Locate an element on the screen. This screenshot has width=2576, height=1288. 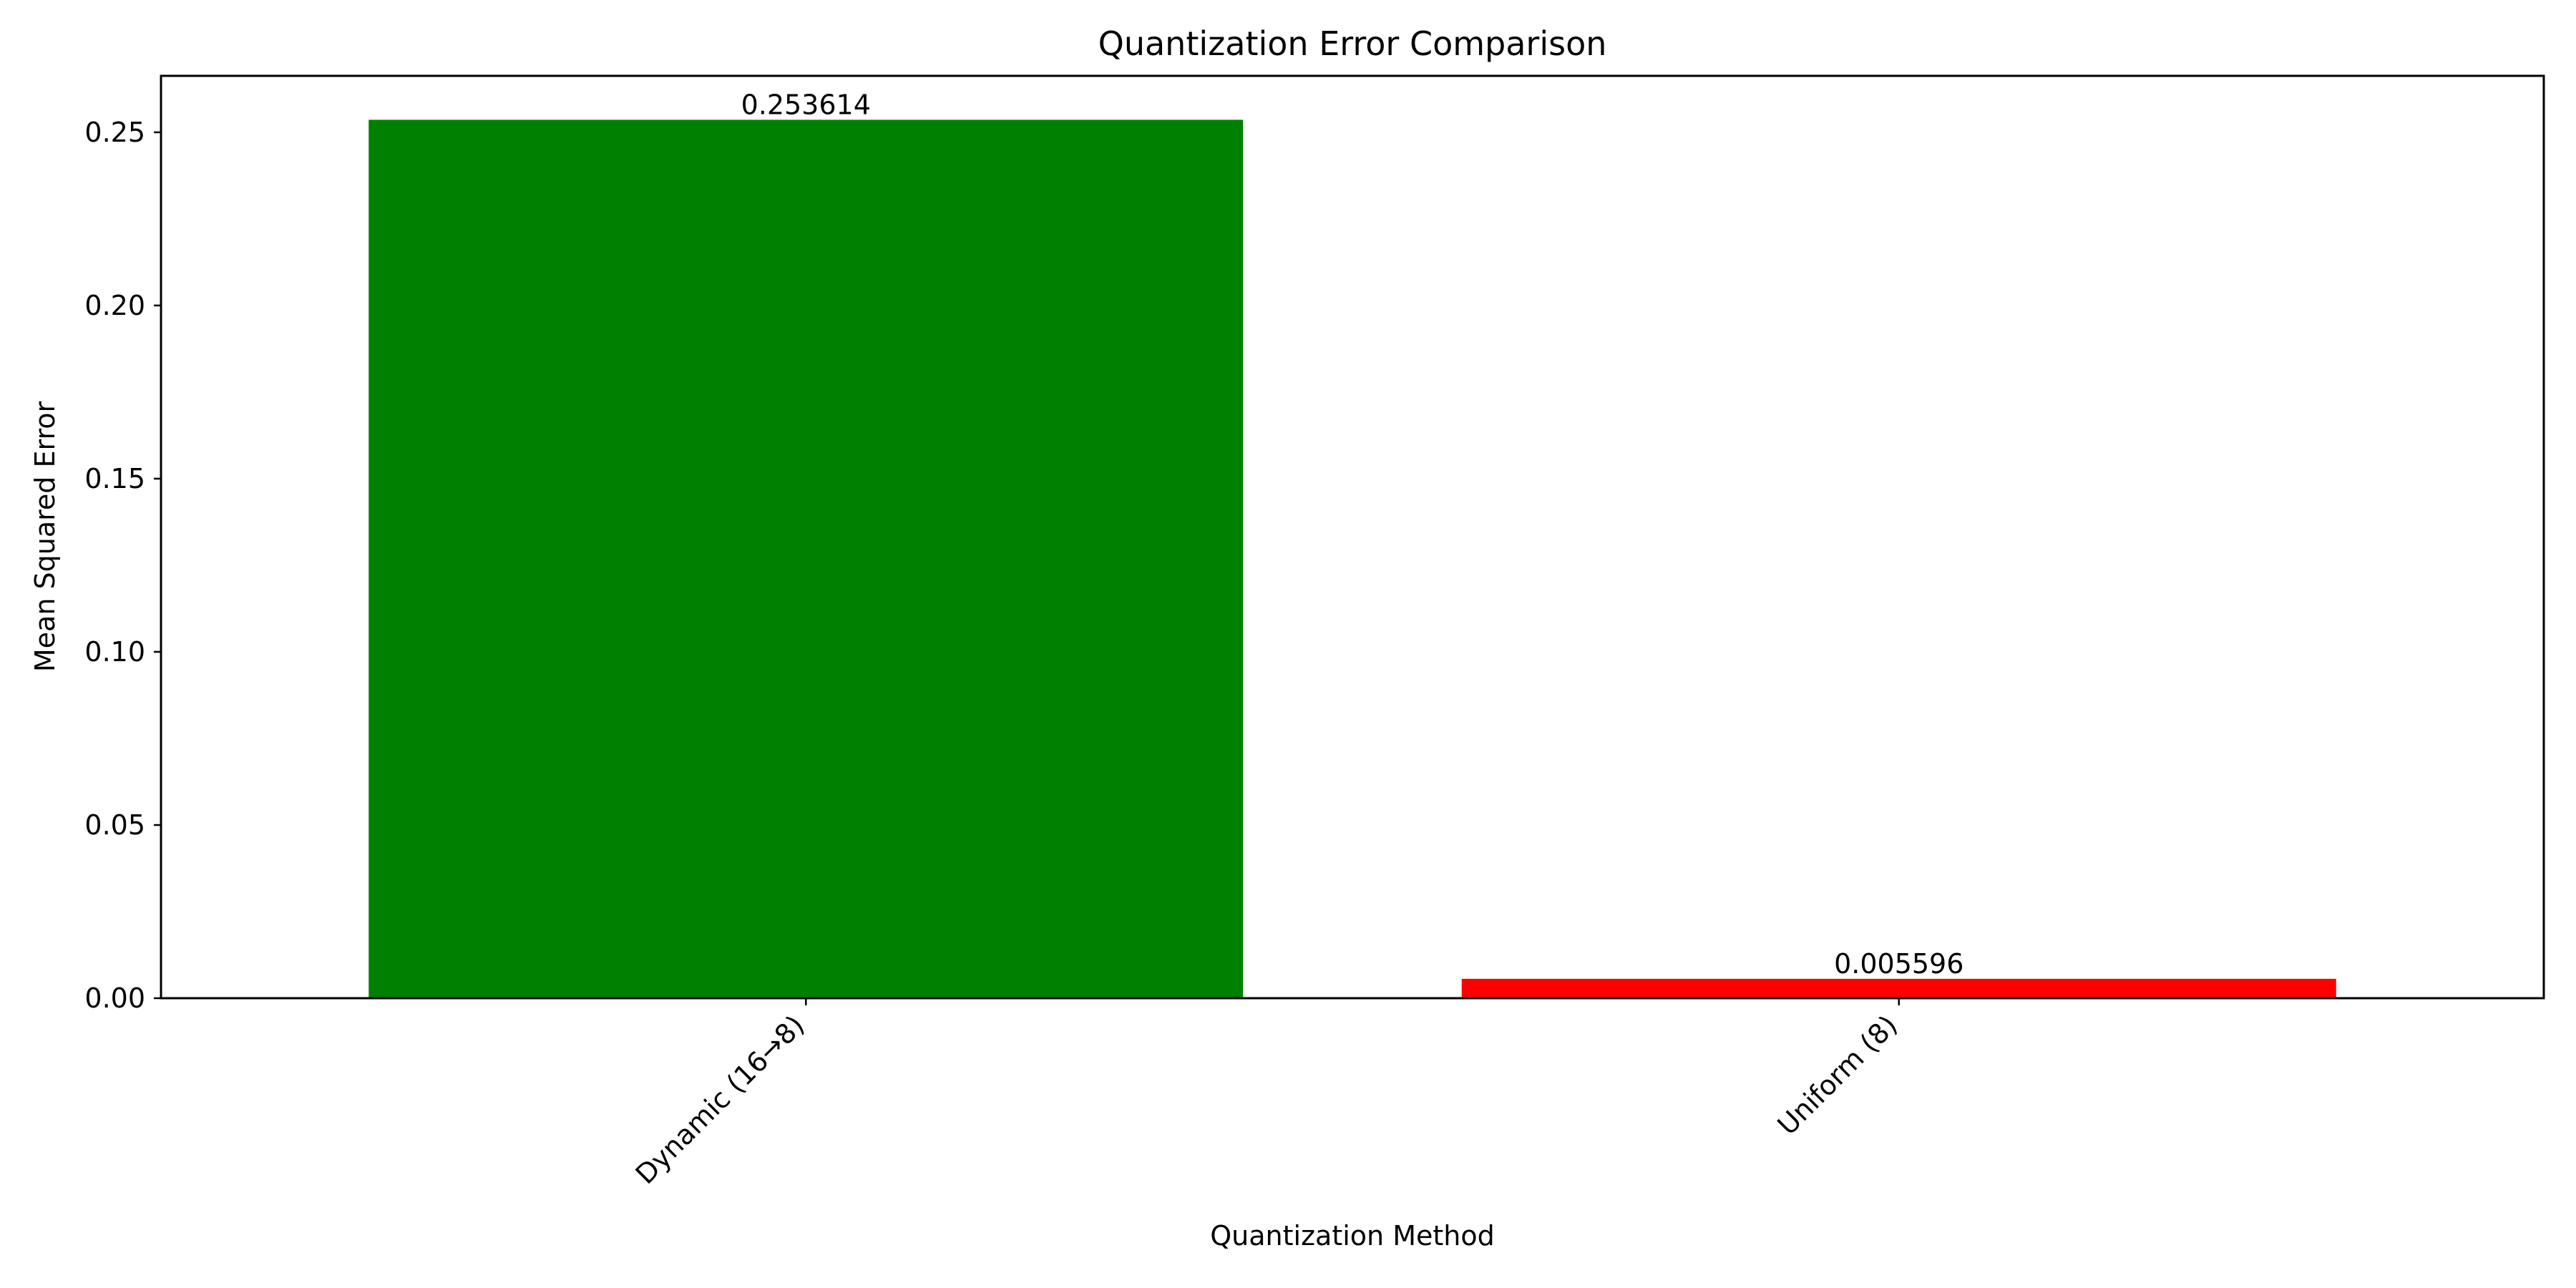
y-tick-label-0: 0.00 is located at coordinates (114, 998).